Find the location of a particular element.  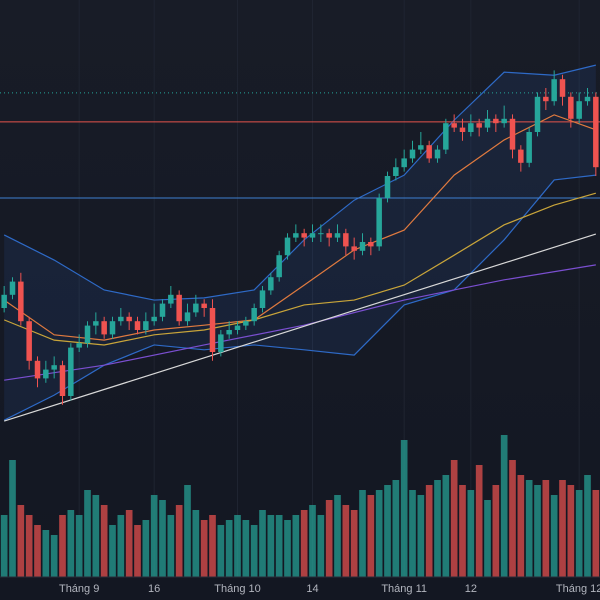

x-tick-label: 12 is located at coordinates (471, 589).